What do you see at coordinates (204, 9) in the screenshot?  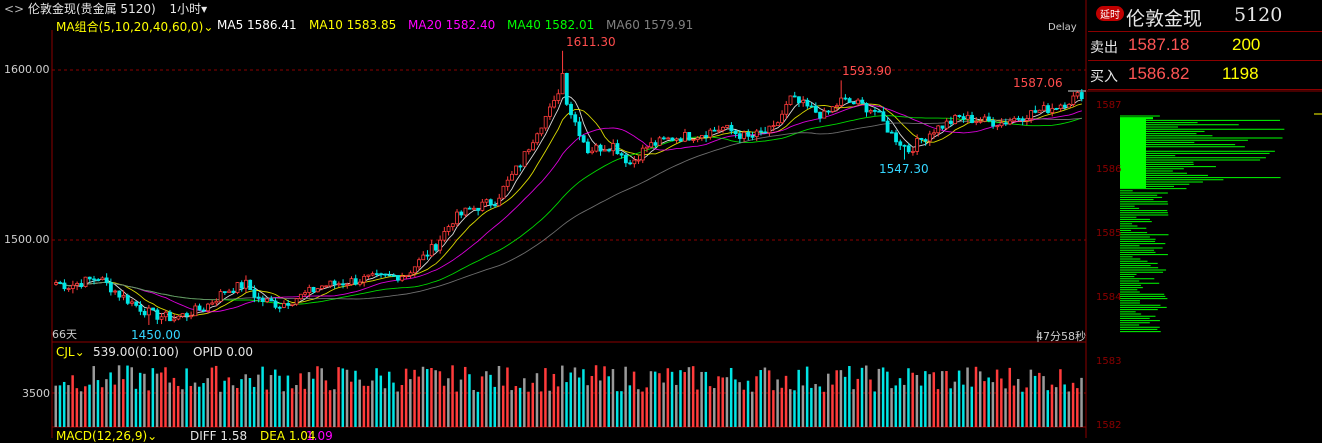 I see `chevron-down-icon: ▾` at bounding box center [204, 9].